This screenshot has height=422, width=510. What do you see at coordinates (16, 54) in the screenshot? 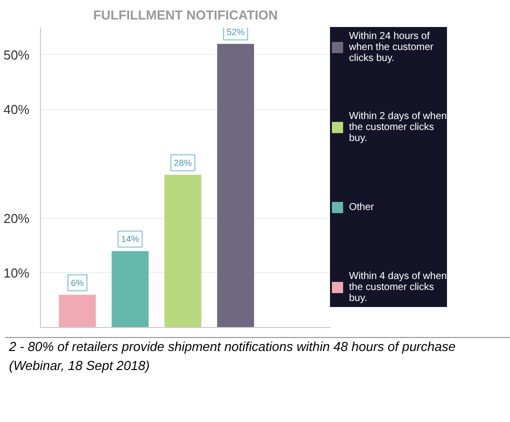
I see `y-tick-label: 50%` at bounding box center [16, 54].